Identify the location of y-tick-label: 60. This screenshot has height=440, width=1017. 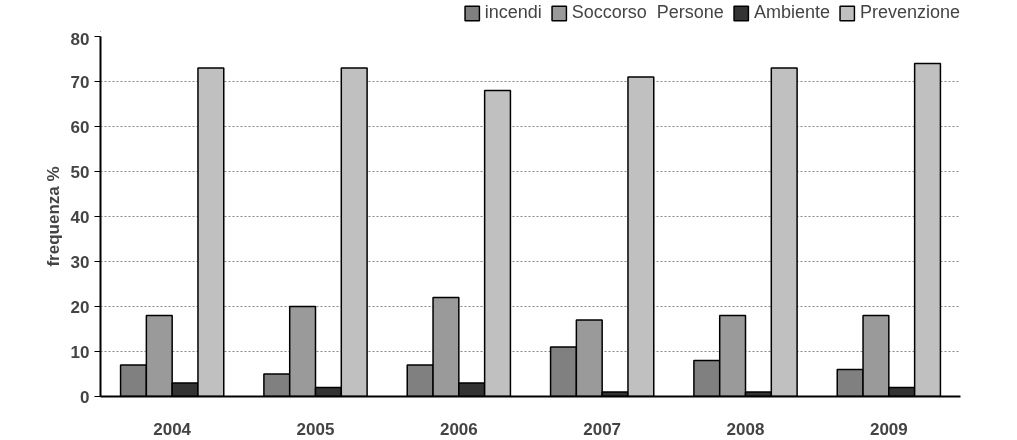
(80, 127).